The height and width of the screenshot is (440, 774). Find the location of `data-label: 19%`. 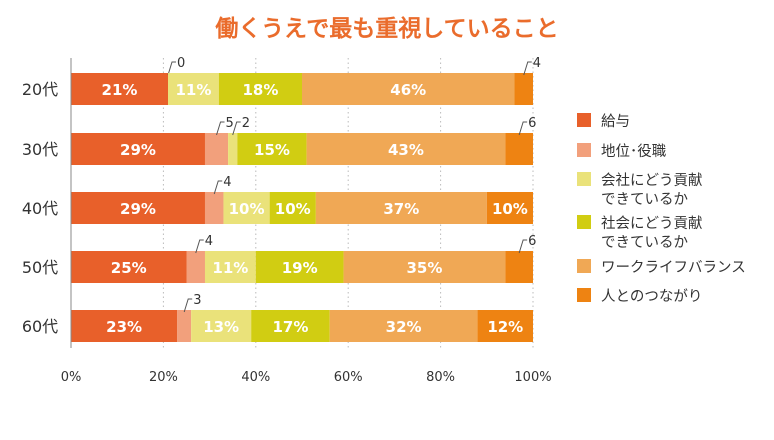

data-label: 19% is located at coordinates (300, 268).